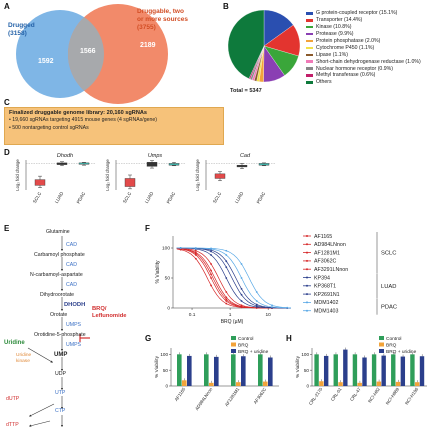 The image size is (433, 434). What do you see at coordinates (339, 20) in the screenshot?
I see `legend-label: Transporter (14.4%)` at bounding box center [339, 20].